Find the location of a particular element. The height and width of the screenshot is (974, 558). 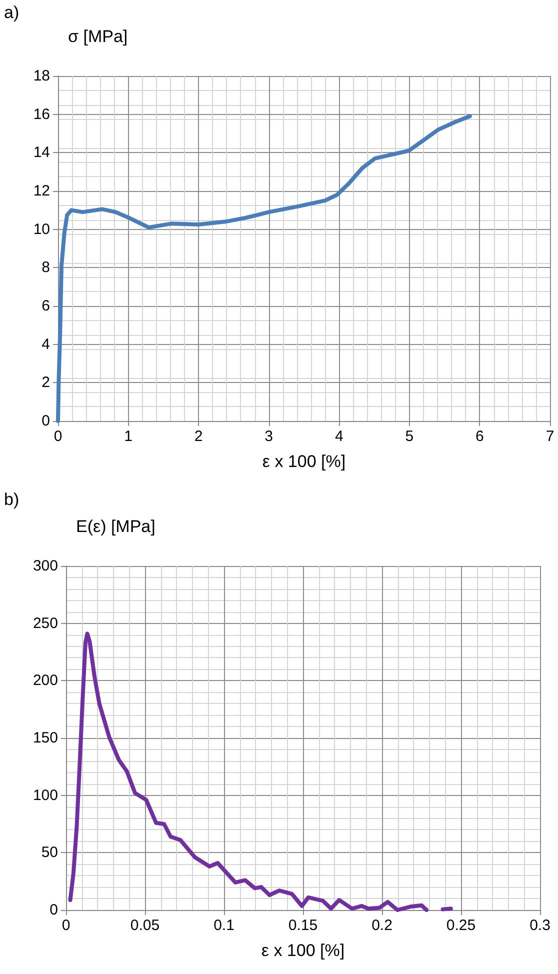

y-tick-label: 16 is located at coordinates (41, 114).